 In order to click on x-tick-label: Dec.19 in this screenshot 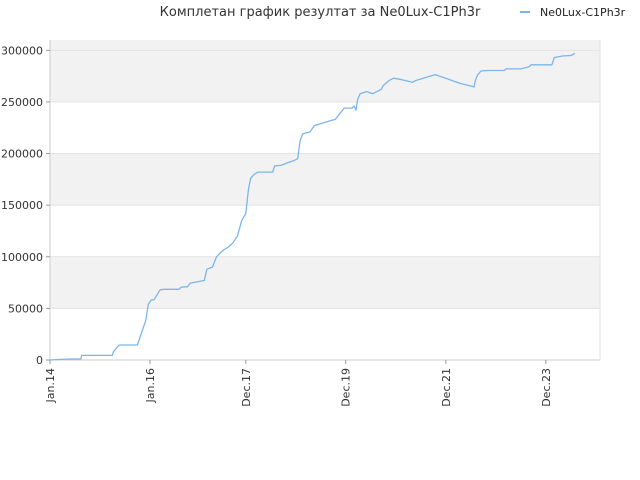, I will do `click(346, 387)`.